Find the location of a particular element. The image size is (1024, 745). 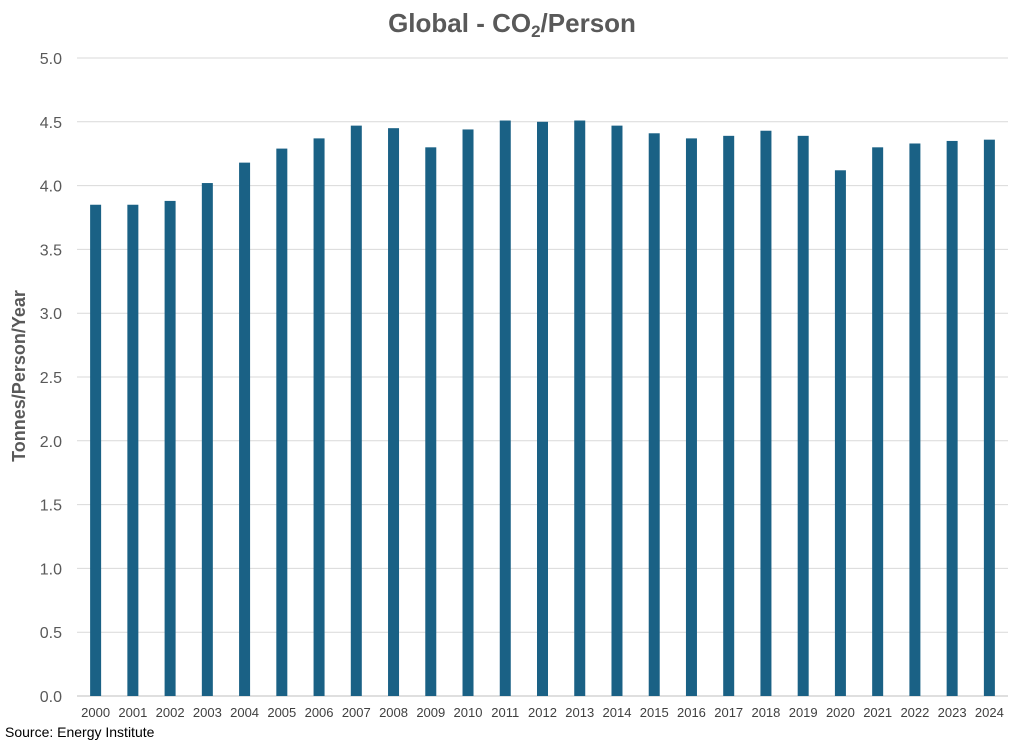

x-tick-label: 2001 is located at coordinates (132, 712).